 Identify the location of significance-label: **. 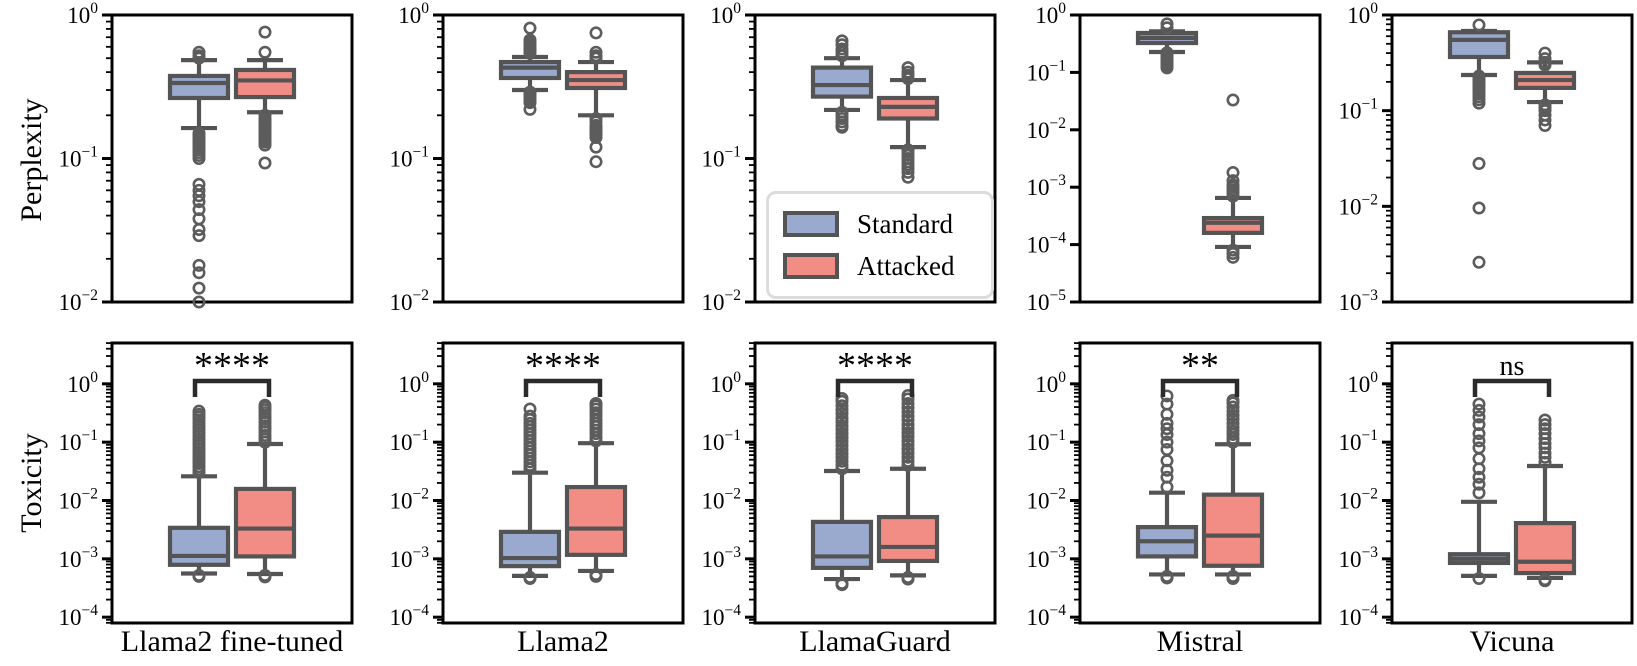
(1200, 366).